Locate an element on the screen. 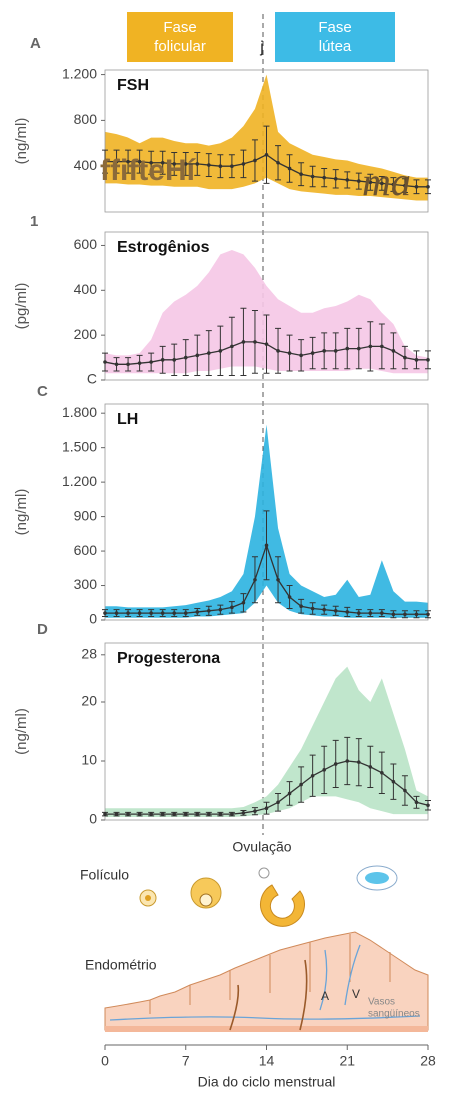  x-tick-label: 7 is located at coordinates (186, 1061).